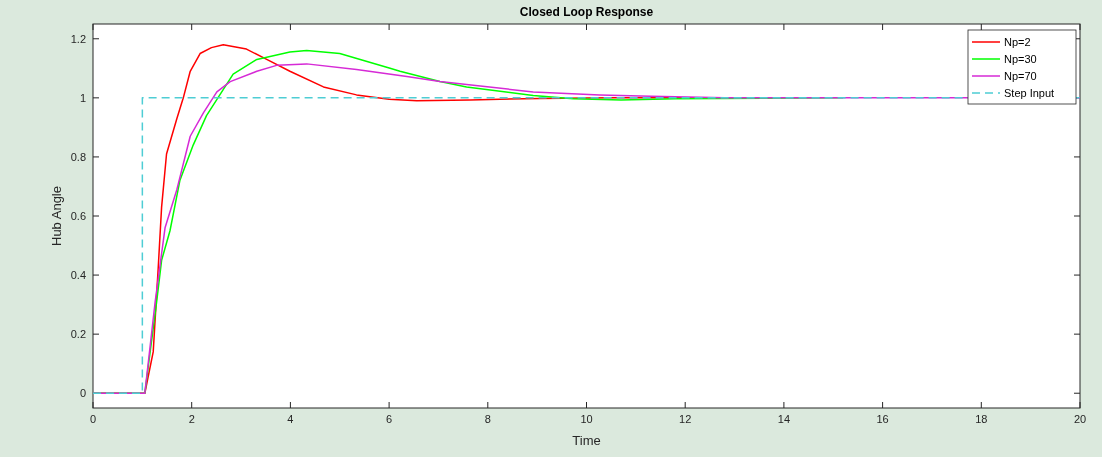 The image size is (1102, 457). What do you see at coordinates (389, 419) in the screenshot?
I see `x-tick-label: 6` at bounding box center [389, 419].